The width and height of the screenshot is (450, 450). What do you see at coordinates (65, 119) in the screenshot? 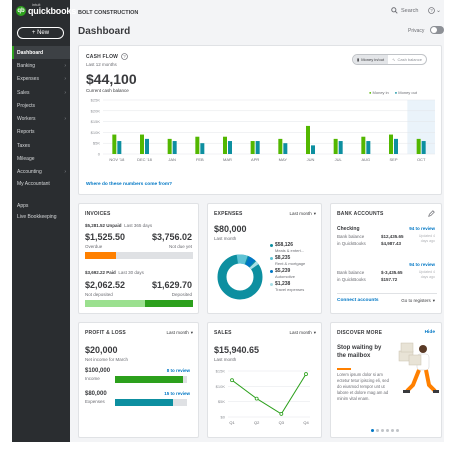
I see `chevron-right-icon: ›` at bounding box center [65, 119].